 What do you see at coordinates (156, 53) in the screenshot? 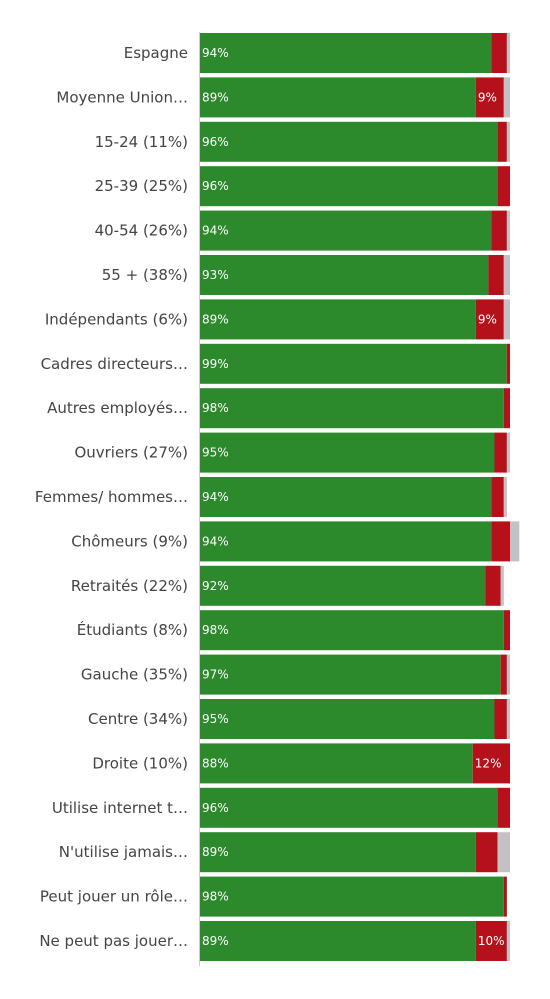
I see `category-label: Espagne` at bounding box center [156, 53].